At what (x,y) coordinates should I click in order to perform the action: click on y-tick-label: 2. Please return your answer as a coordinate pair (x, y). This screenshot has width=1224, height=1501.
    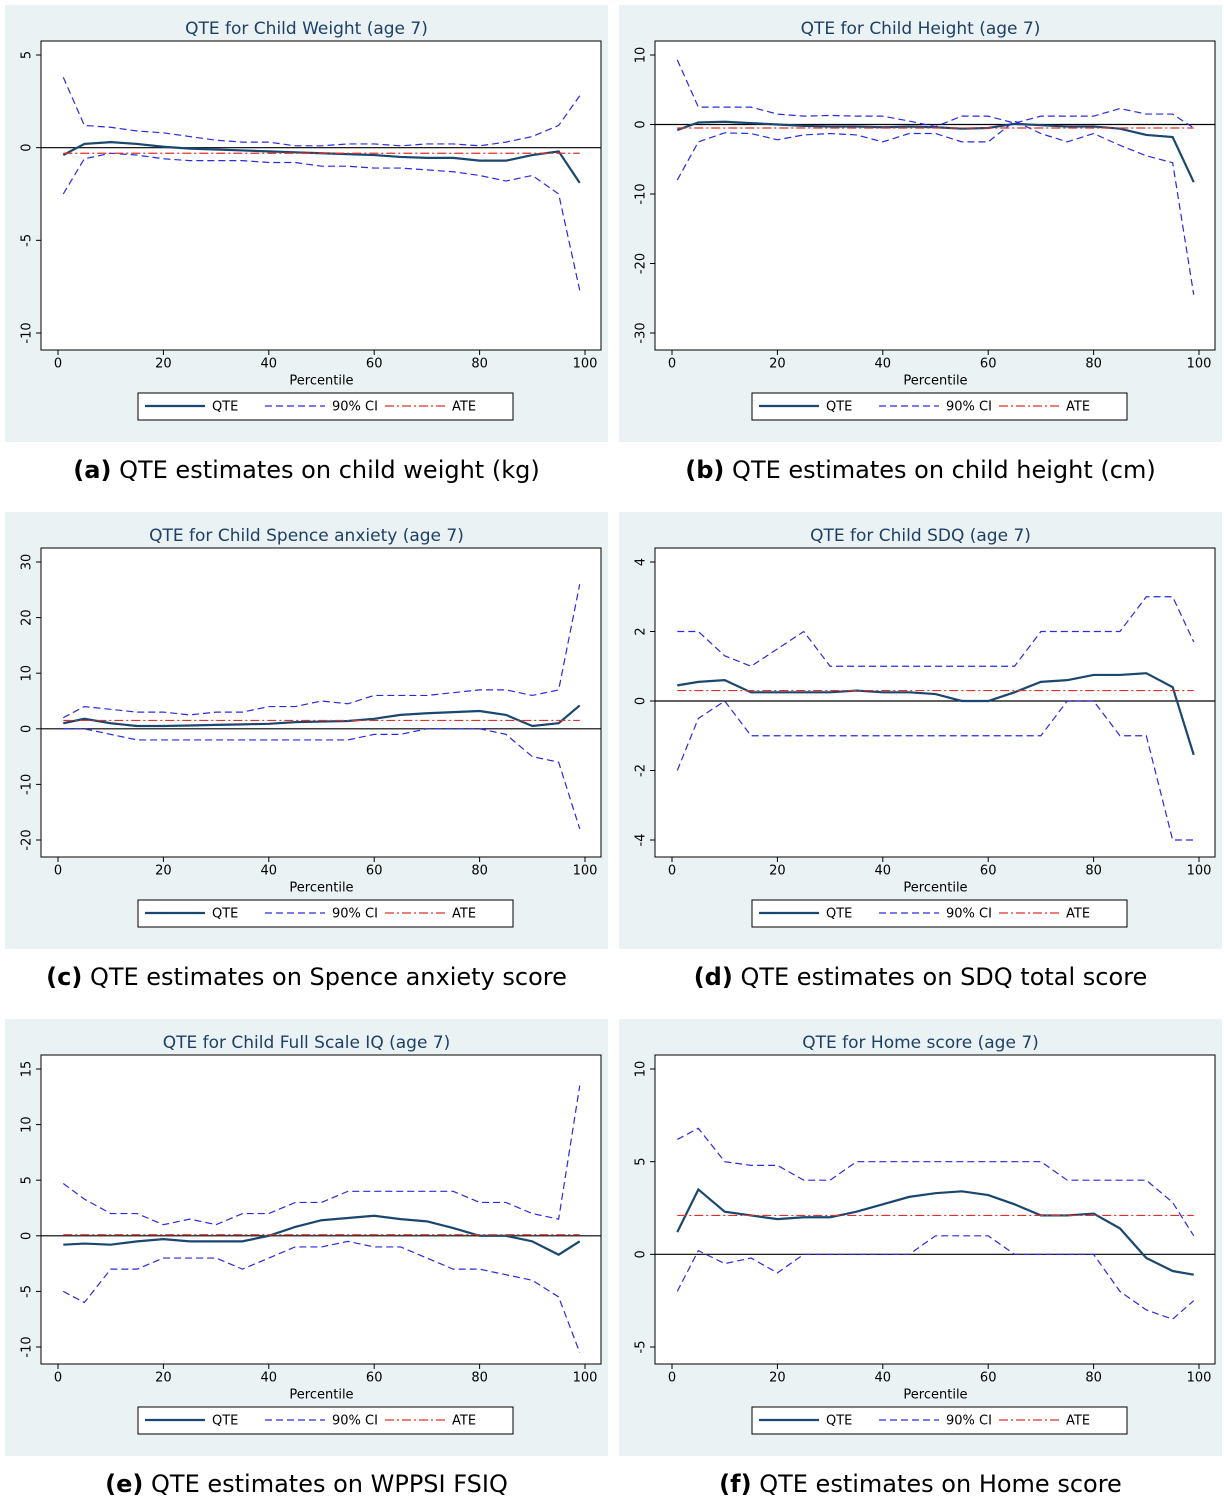
    Looking at the image, I should click on (641, 631).